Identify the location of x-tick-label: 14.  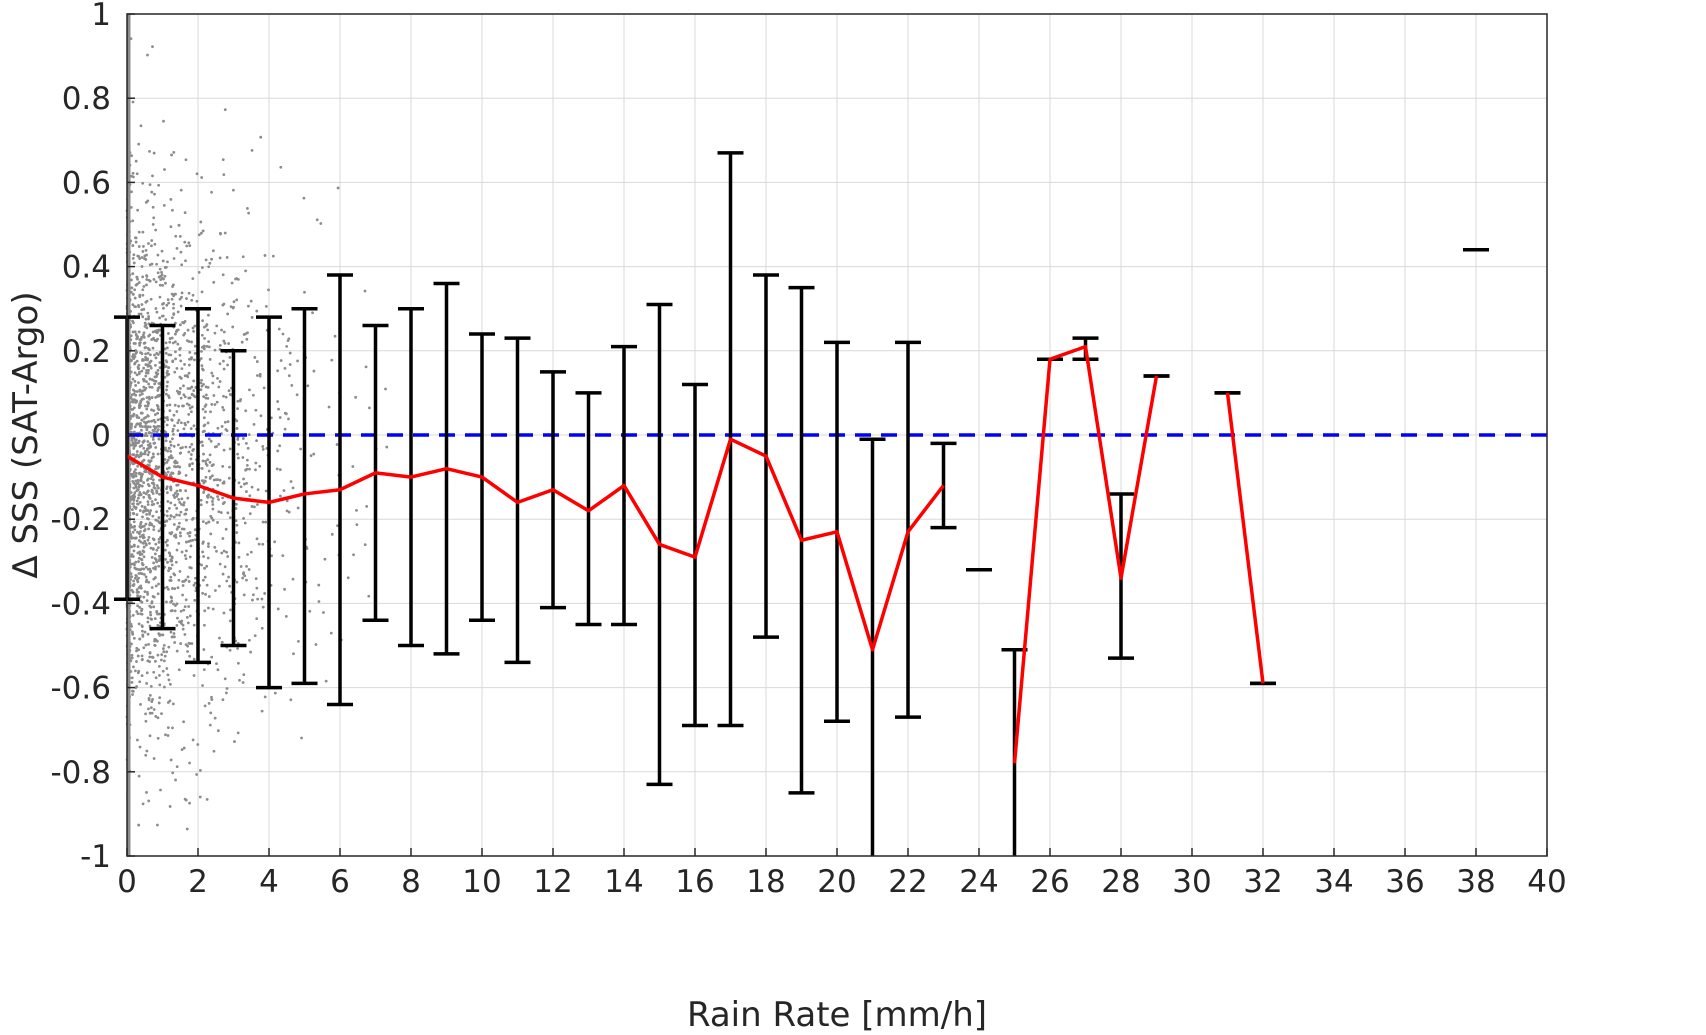
(623, 882).